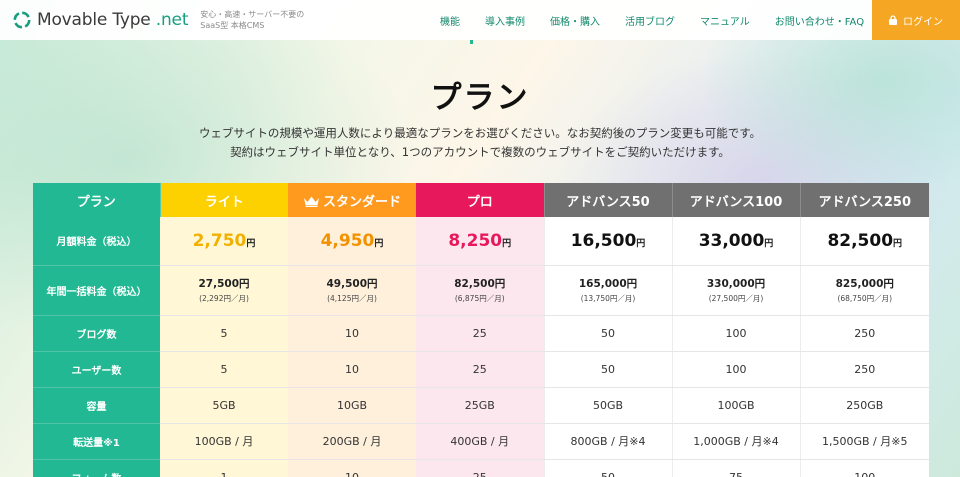 The image size is (960, 477). Describe the element at coordinates (113, 20) in the screenshot. I see `logo-text: Movable Type .net` at that location.